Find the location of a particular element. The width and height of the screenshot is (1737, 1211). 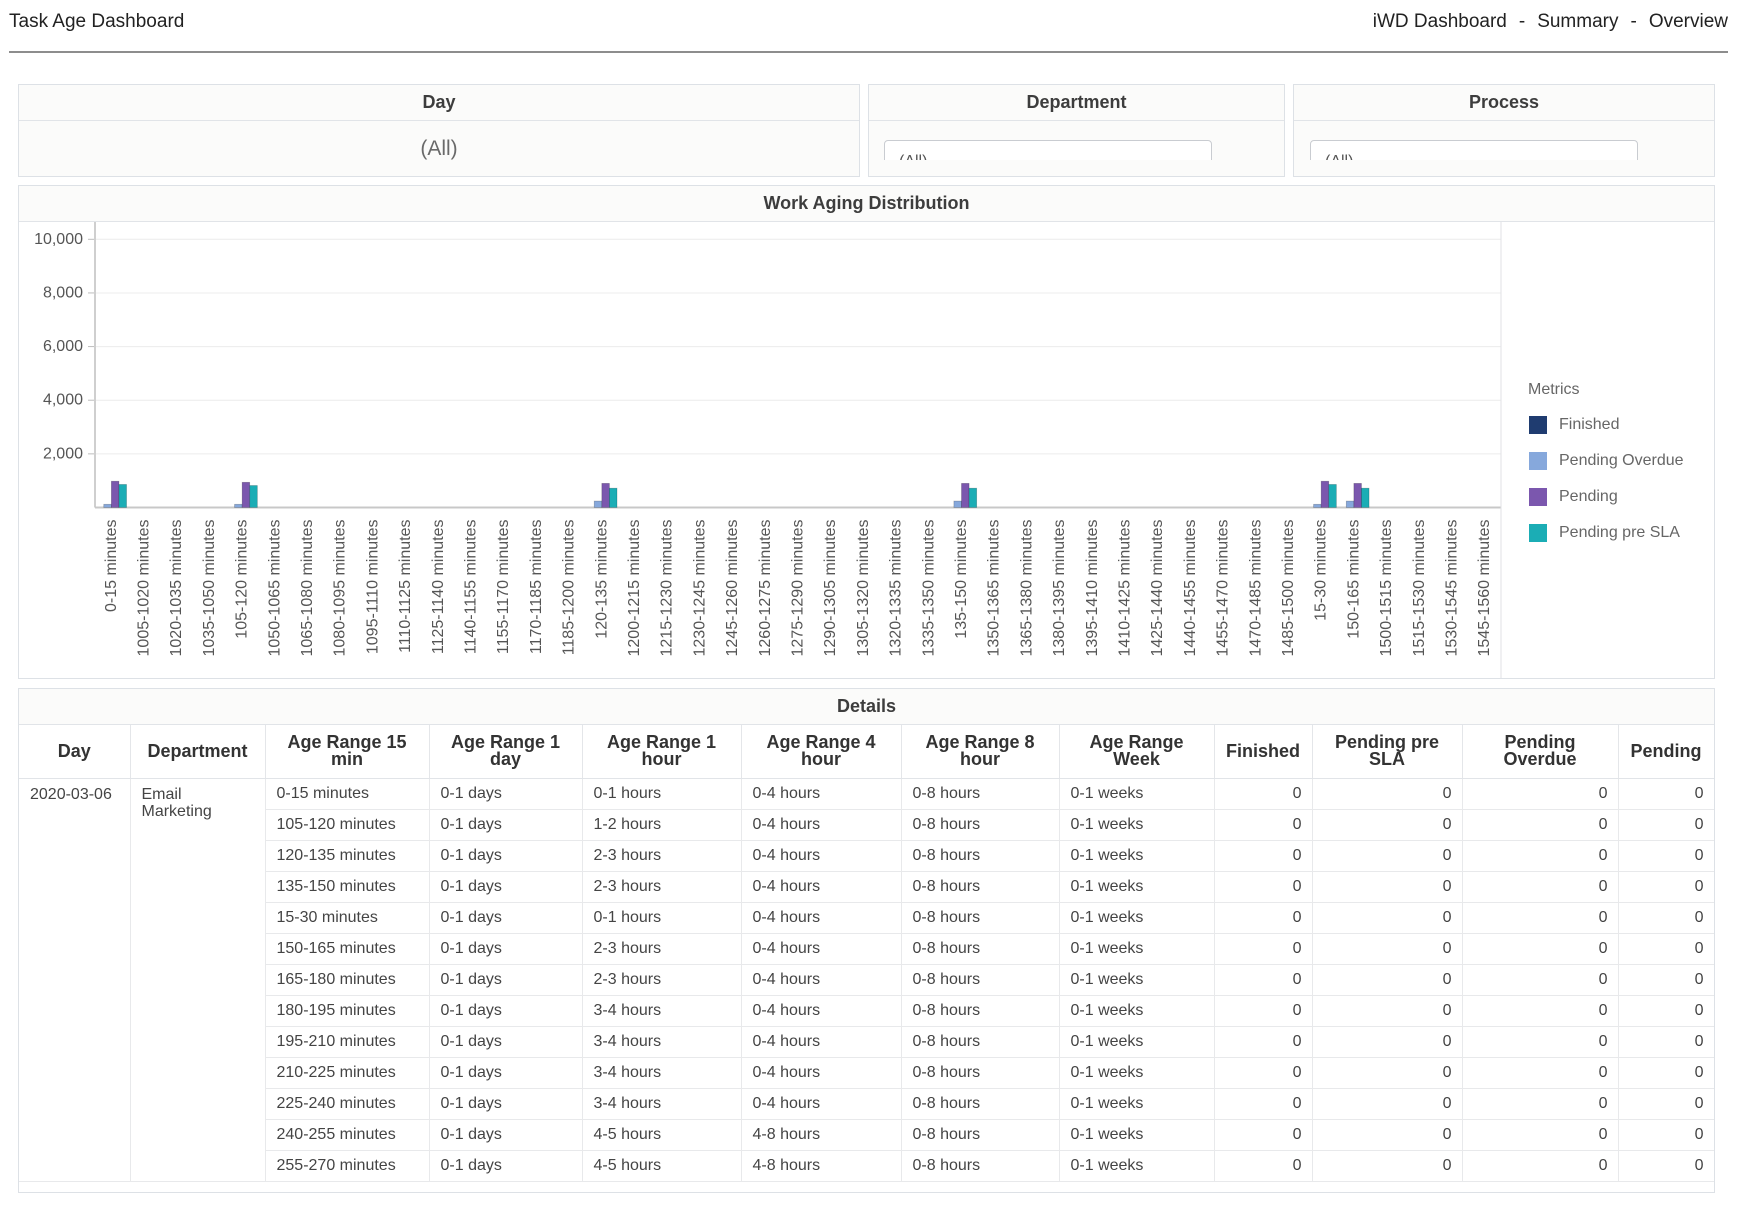

legend-item-pending: Pending is located at coordinates (1573, 497).